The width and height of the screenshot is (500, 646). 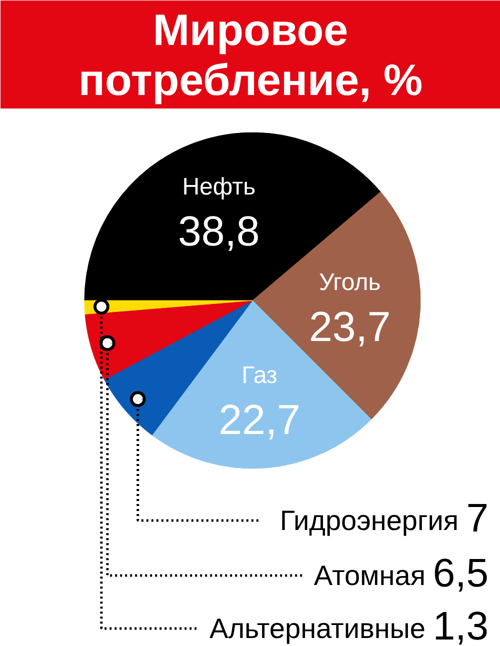 I want to click on slice-label: Гидроэнергия, so click(x=369, y=520).